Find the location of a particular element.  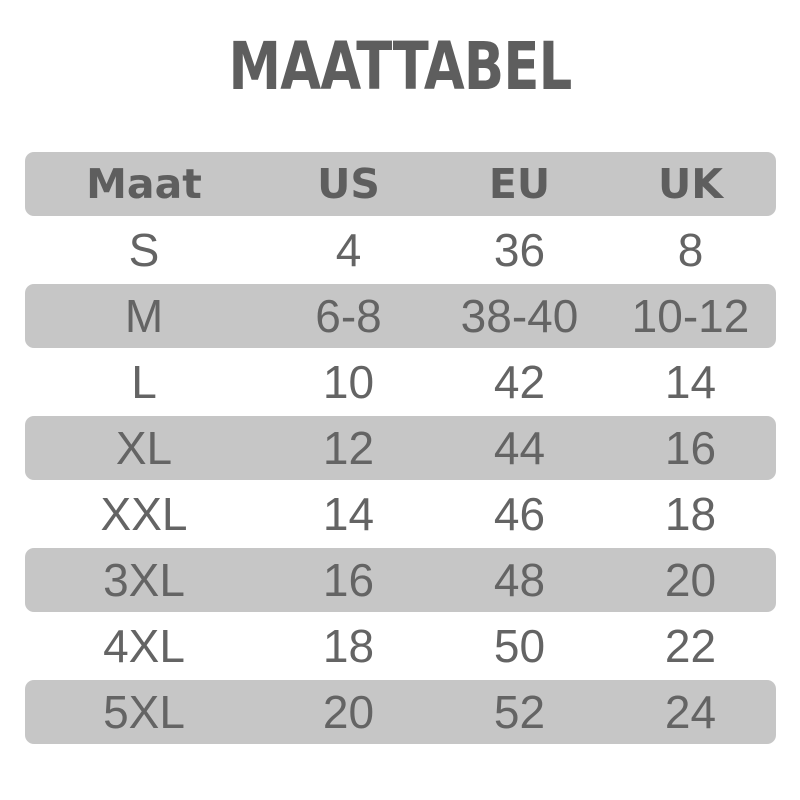

cell-us: 12 is located at coordinates (348, 448).